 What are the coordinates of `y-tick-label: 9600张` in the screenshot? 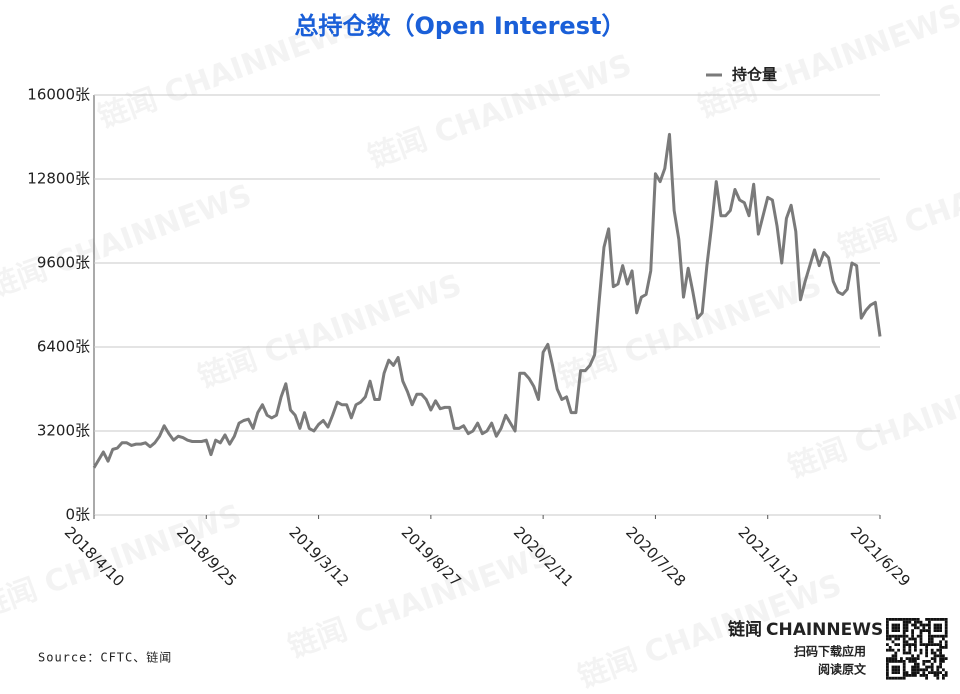 It's located at (63, 263).